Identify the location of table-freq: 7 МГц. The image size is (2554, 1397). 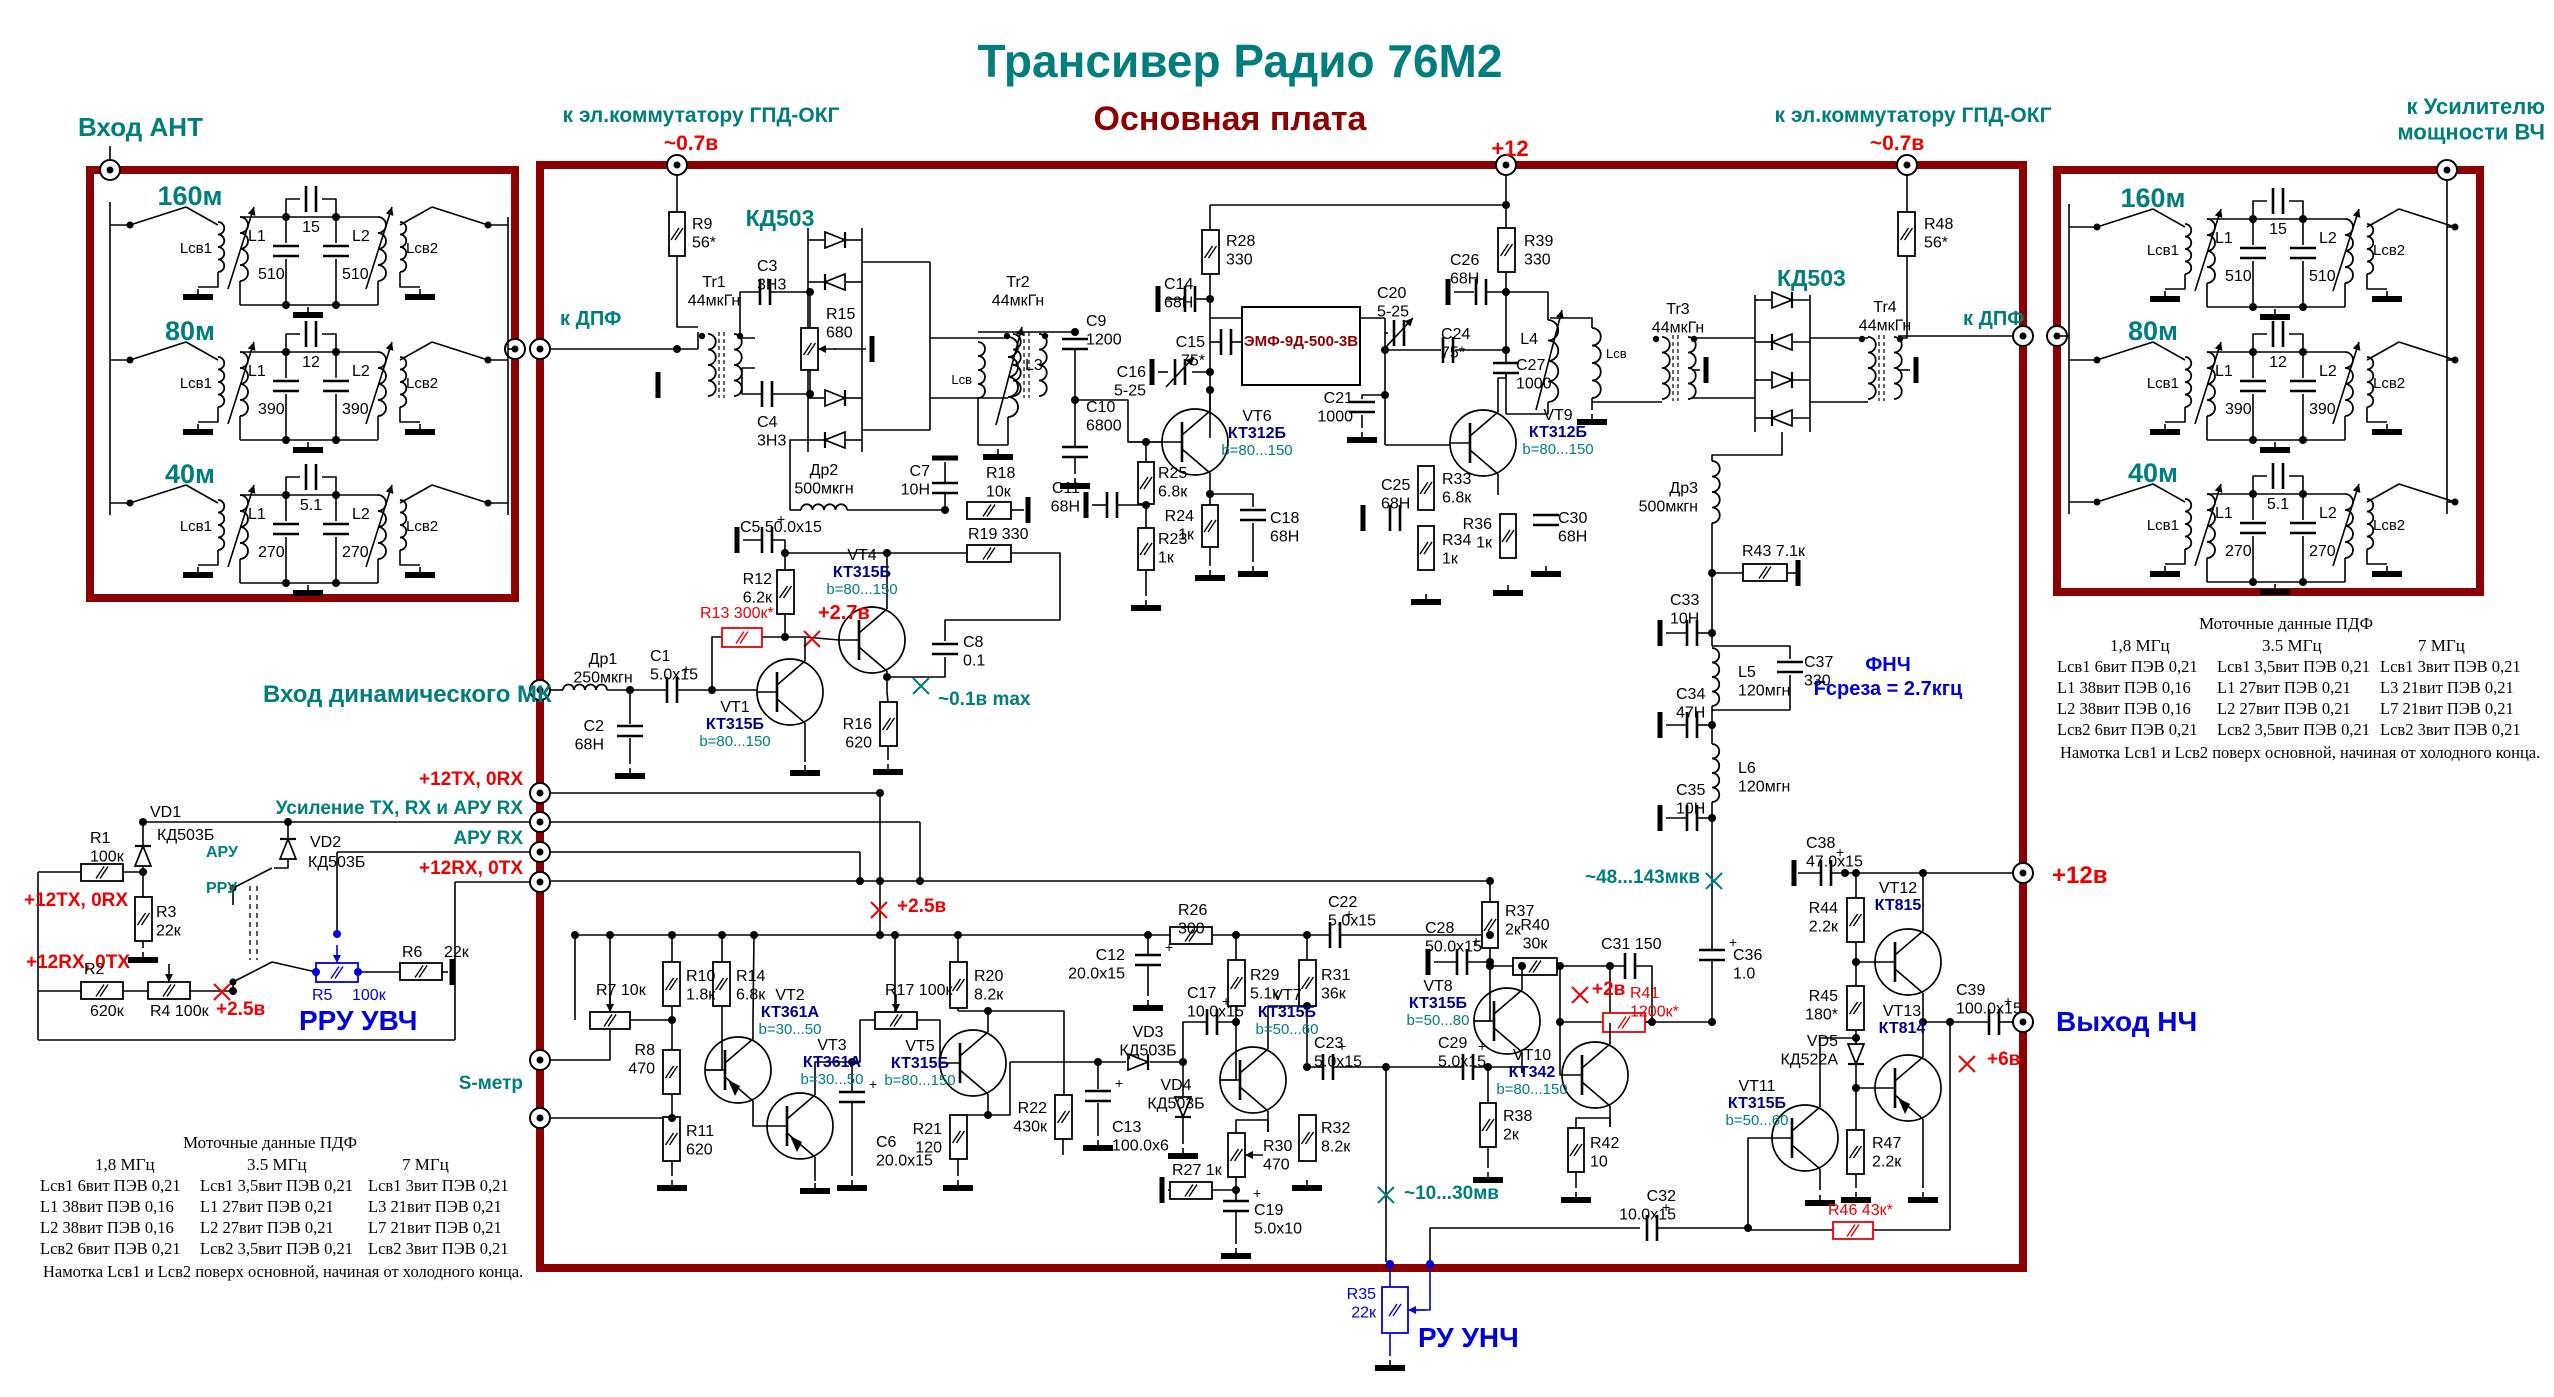
(2441, 645).